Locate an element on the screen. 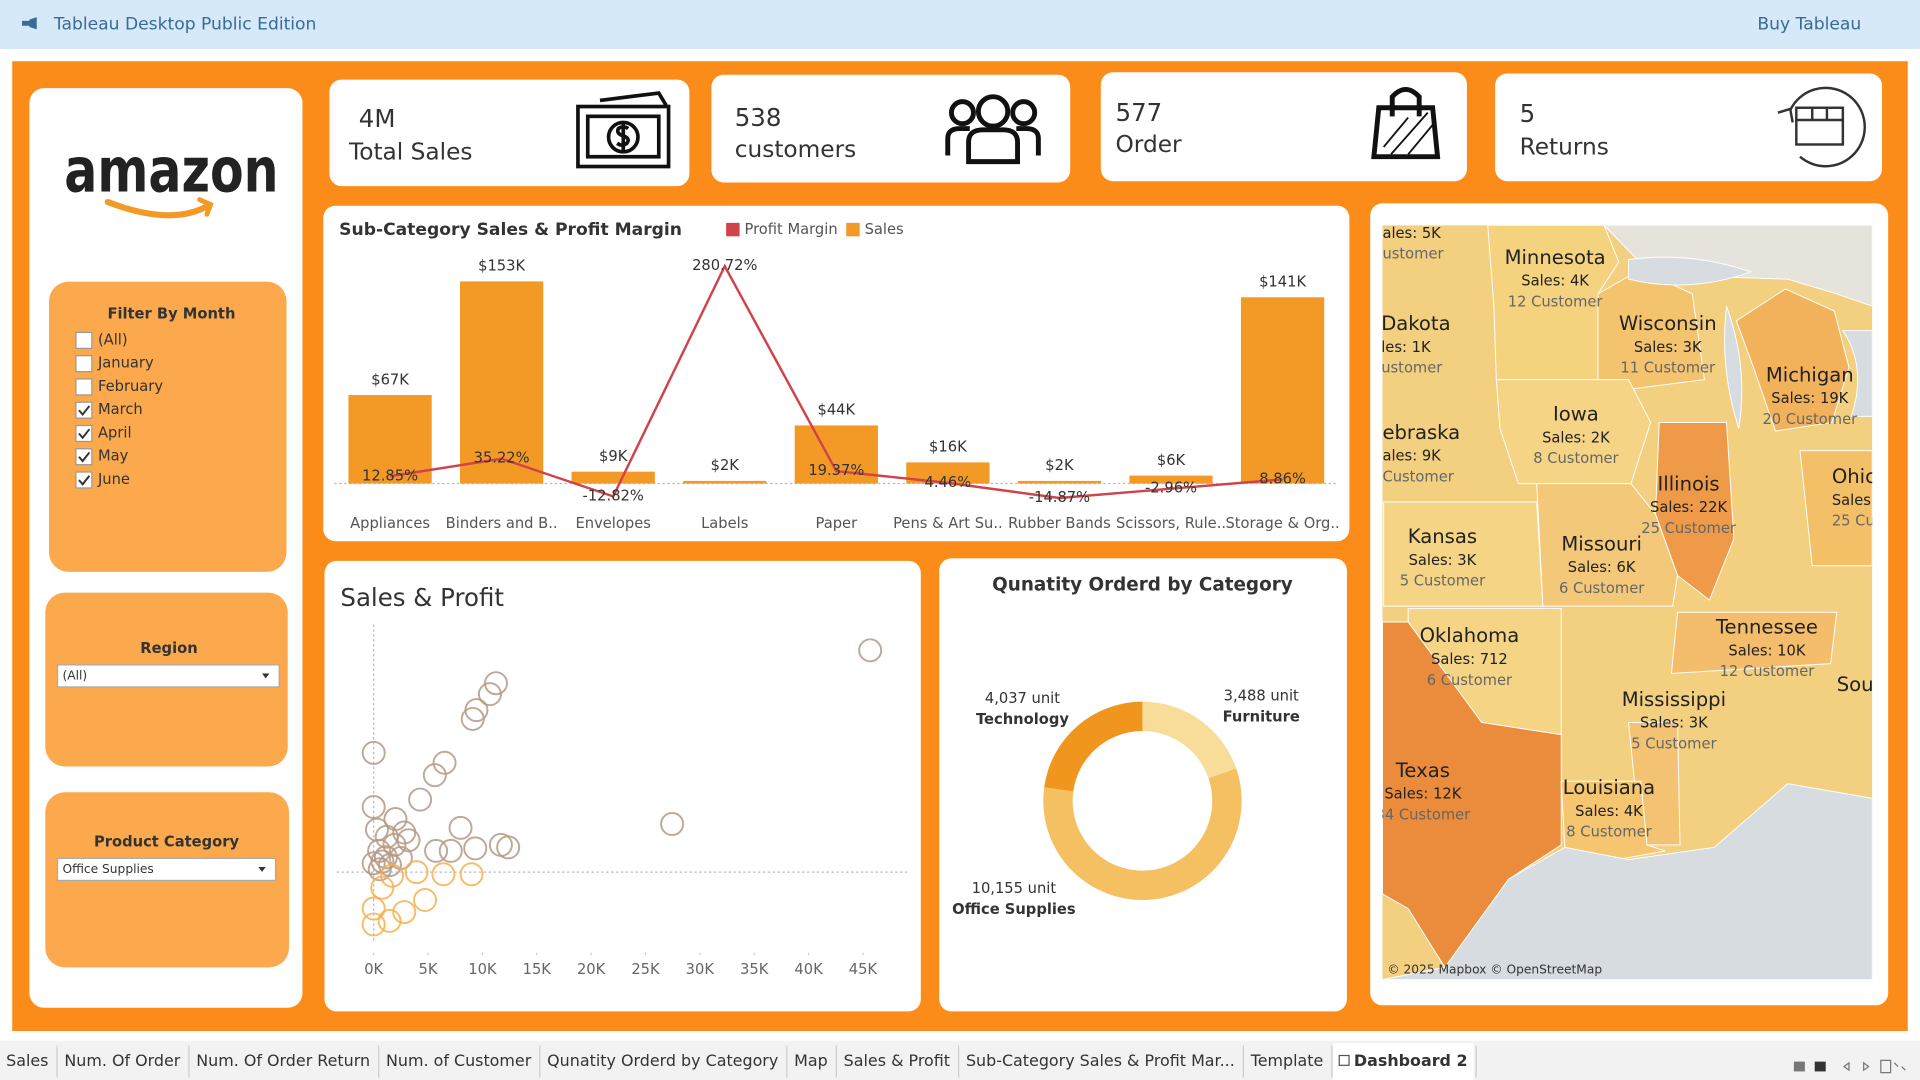 This screenshot has width=1920, height=1080. state-name: Michigan is located at coordinates (1810, 374).